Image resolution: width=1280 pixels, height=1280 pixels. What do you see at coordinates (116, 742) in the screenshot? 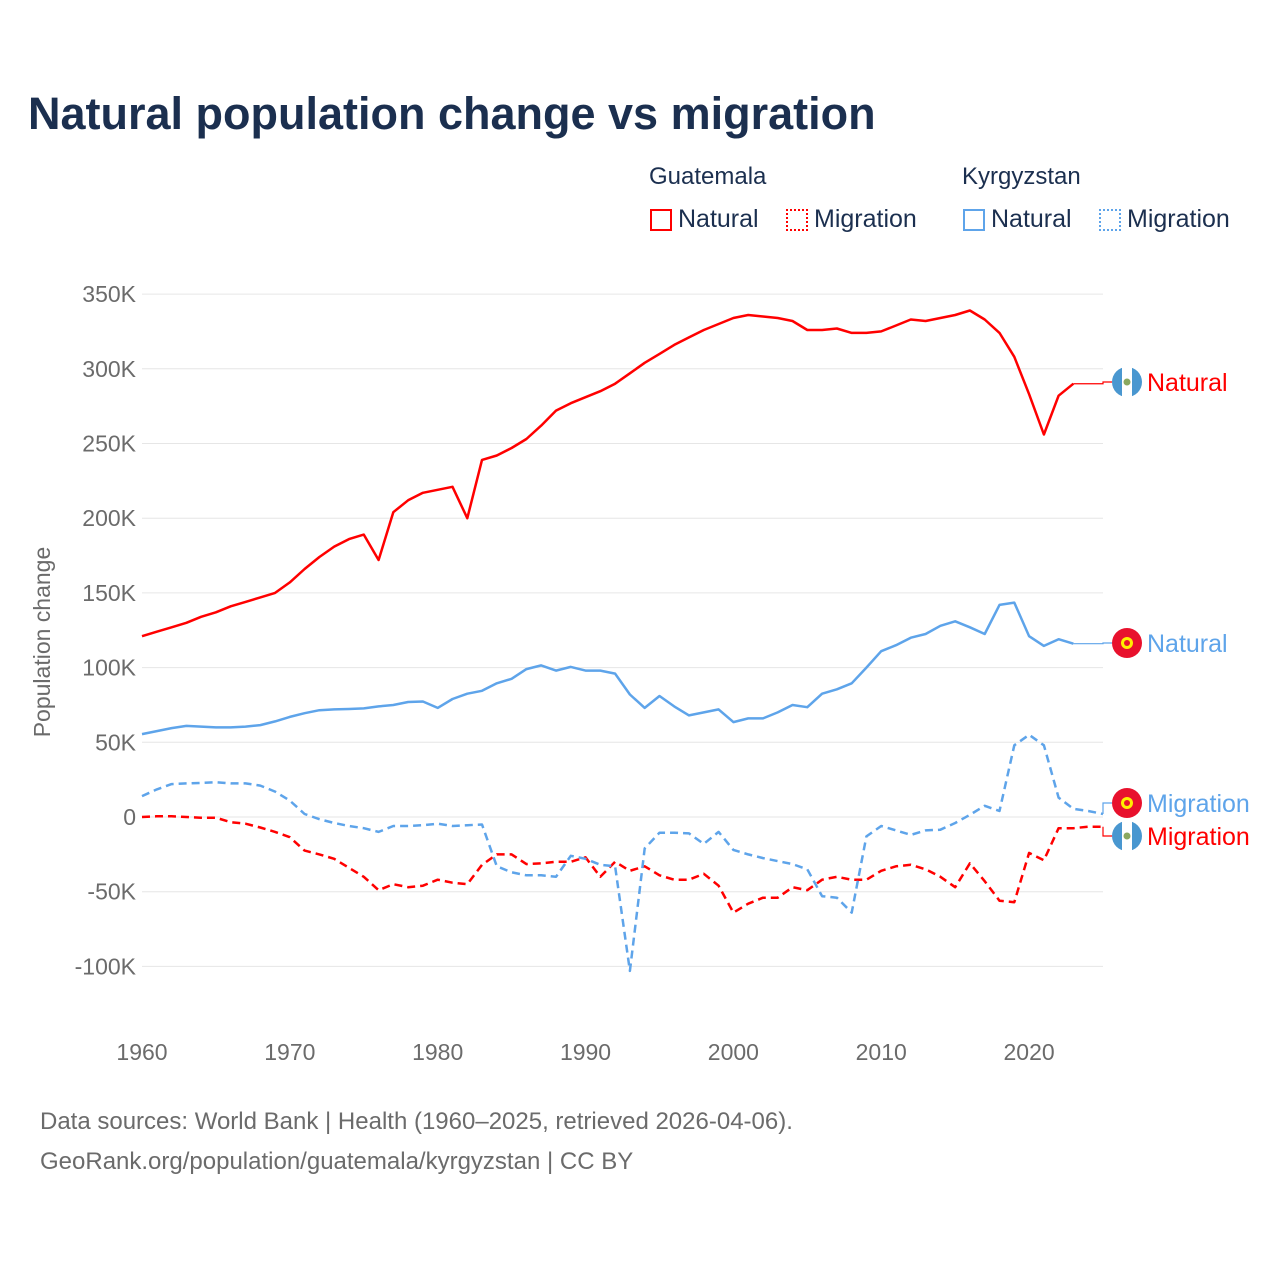
I see `y-tick-label: 50K` at bounding box center [116, 742].